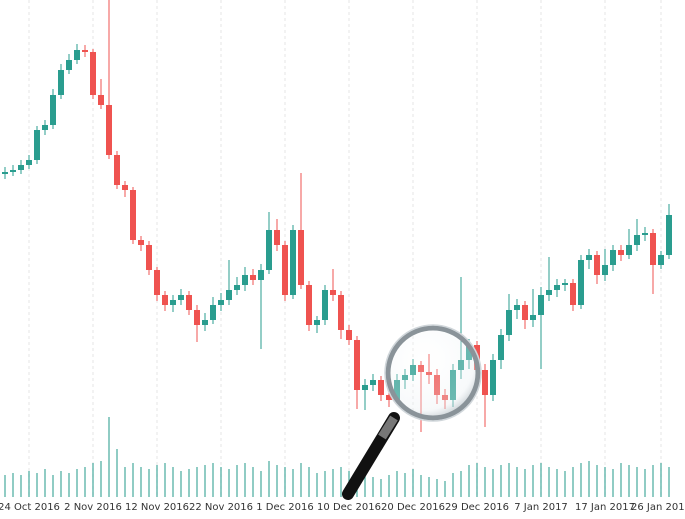 The width and height of the screenshot is (685, 519). What do you see at coordinates (413, 507) in the screenshot?
I see `x-tick-label: 20 Dec 2016` at bounding box center [413, 507].